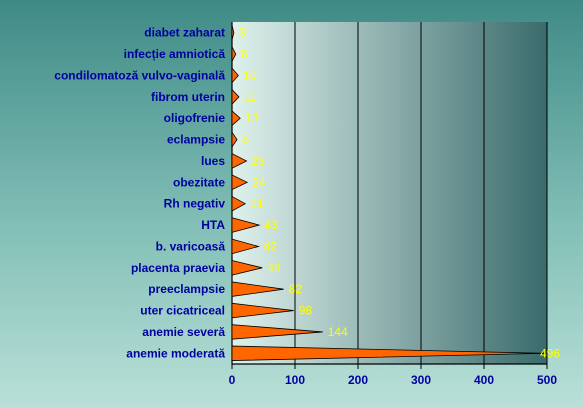 The width and height of the screenshot is (583, 408). What do you see at coordinates (195, 204) in the screenshot?
I see `category-label: Rh negativ` at bounding box center [195, 204].